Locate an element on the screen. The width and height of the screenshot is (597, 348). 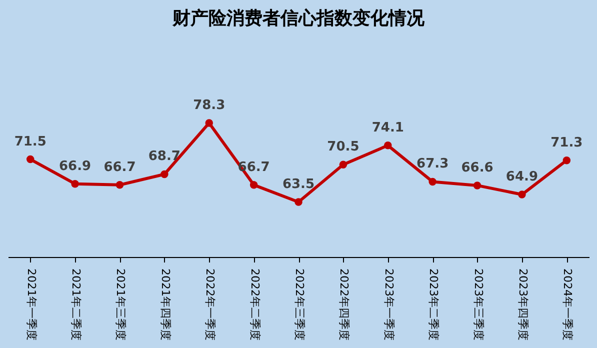
data-label: 66.7 is located at coordinates (120, 167).